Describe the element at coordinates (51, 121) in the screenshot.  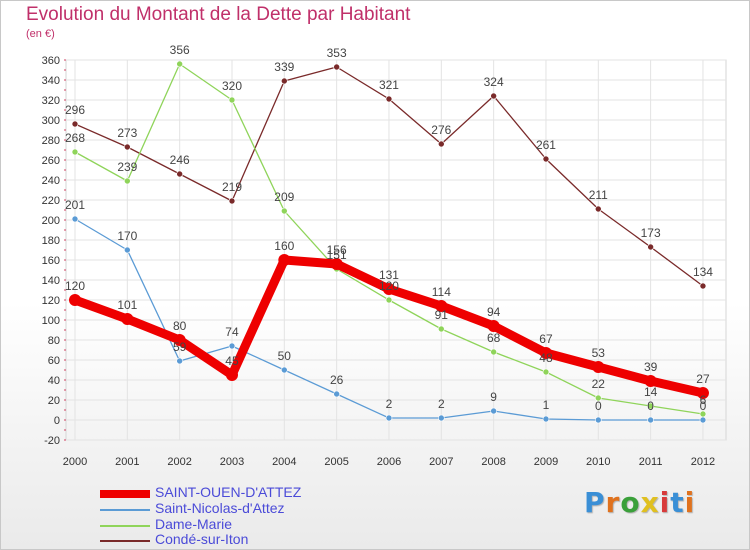
I see `y-tick-label: 300` at that location.